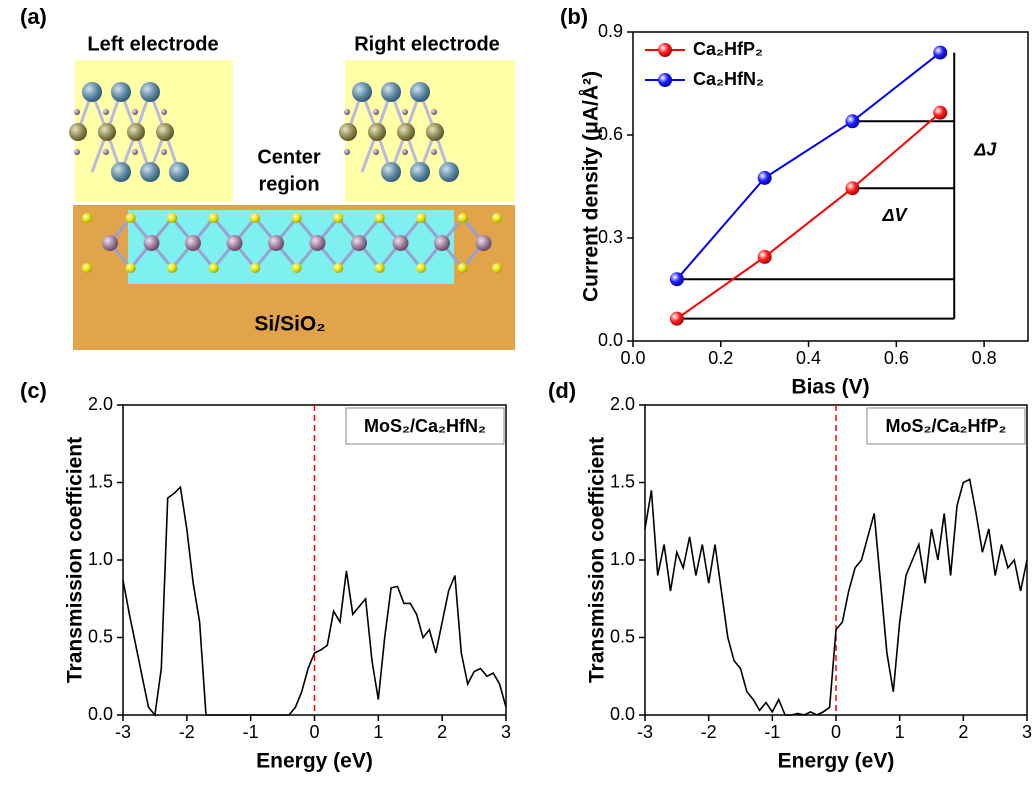 This screenshot has height=786, width=1034. I want to click on x-tick-label: 2, so click(442, 732).